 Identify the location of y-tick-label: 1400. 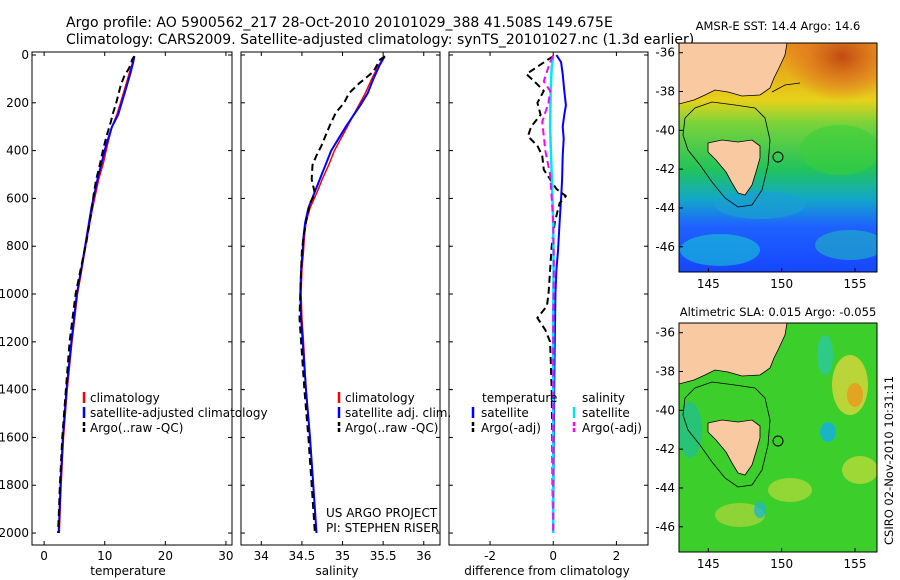
(14, 390).